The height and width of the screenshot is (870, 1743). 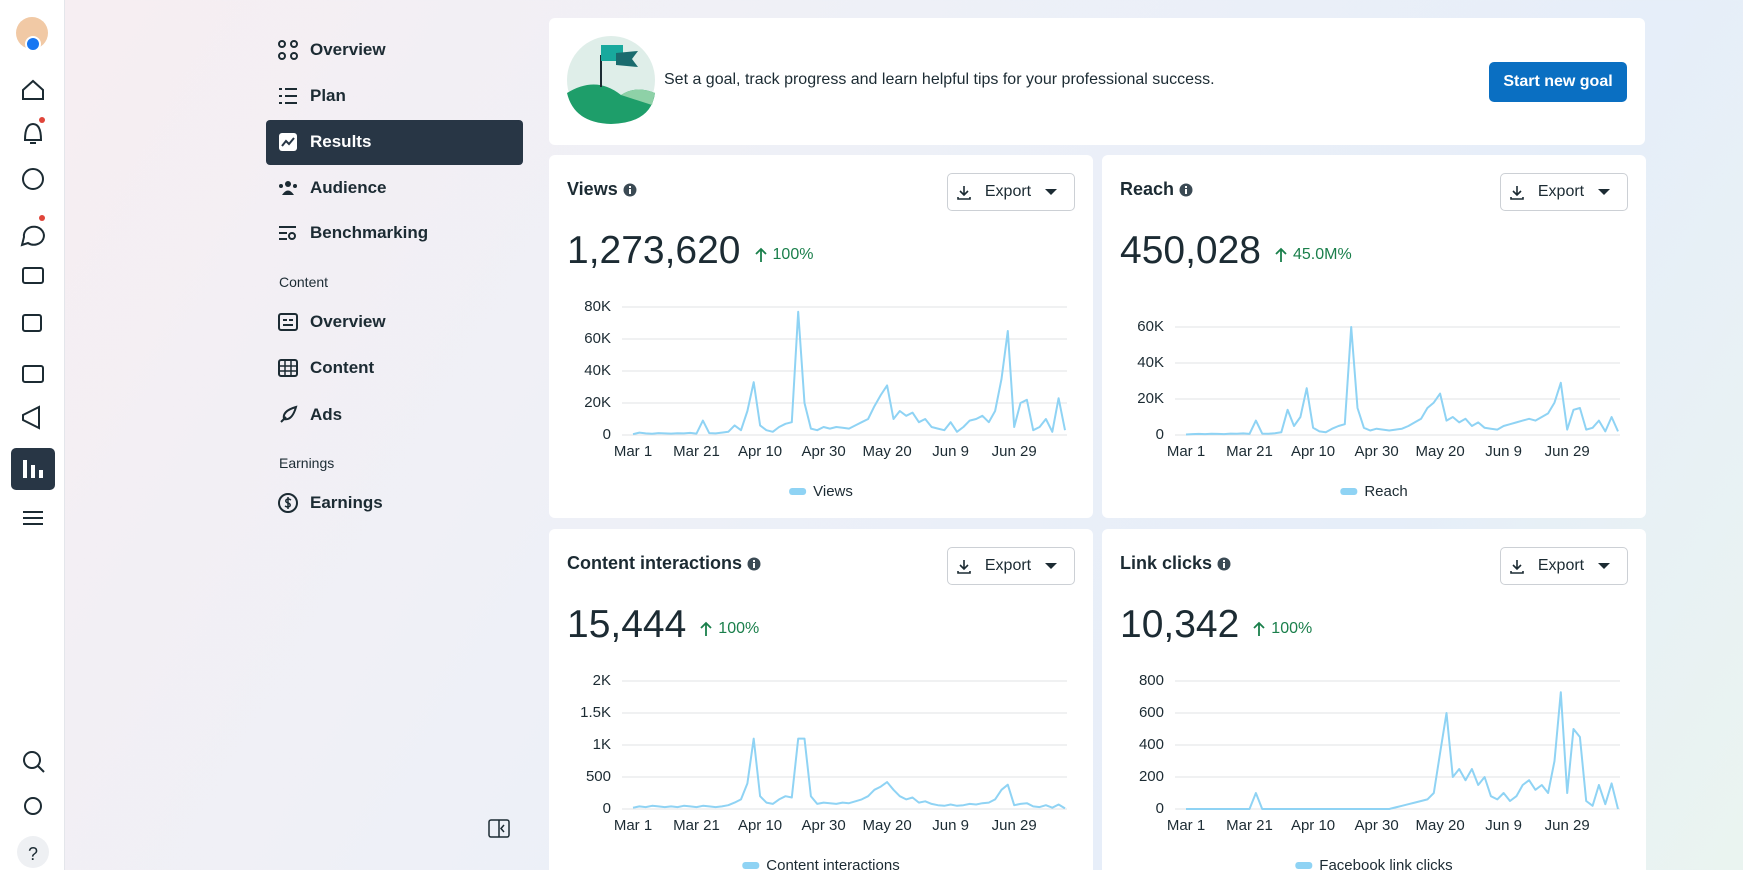 What do you see at coordinates (823, 451) in the screenshot?
I see `x-tick-label: Apr 30` at bounding box center [823, 451].